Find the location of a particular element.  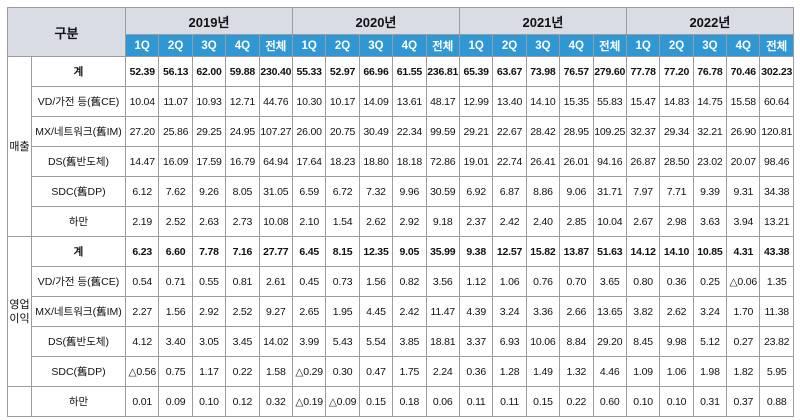

value-cell: 14.75 is located at coordinates (710, 101).